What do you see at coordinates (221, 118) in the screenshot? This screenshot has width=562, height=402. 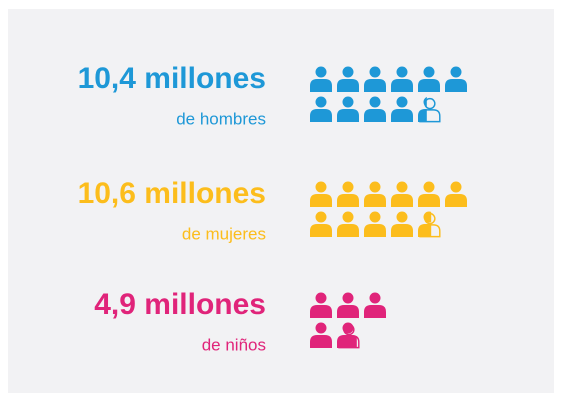 I see `category-label: de hombres` at bounding box center [221, 118].